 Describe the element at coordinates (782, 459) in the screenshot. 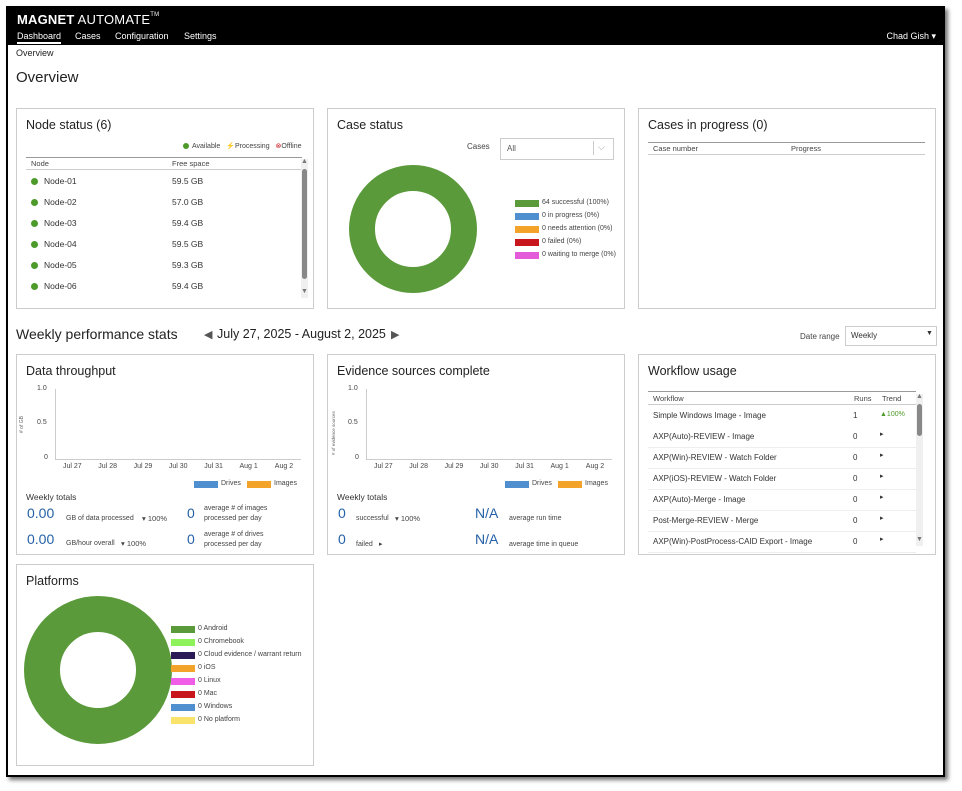

I see `workflow-row: AXP(Win)-REVIEW - Watch Folder 0 ▸` at that location.